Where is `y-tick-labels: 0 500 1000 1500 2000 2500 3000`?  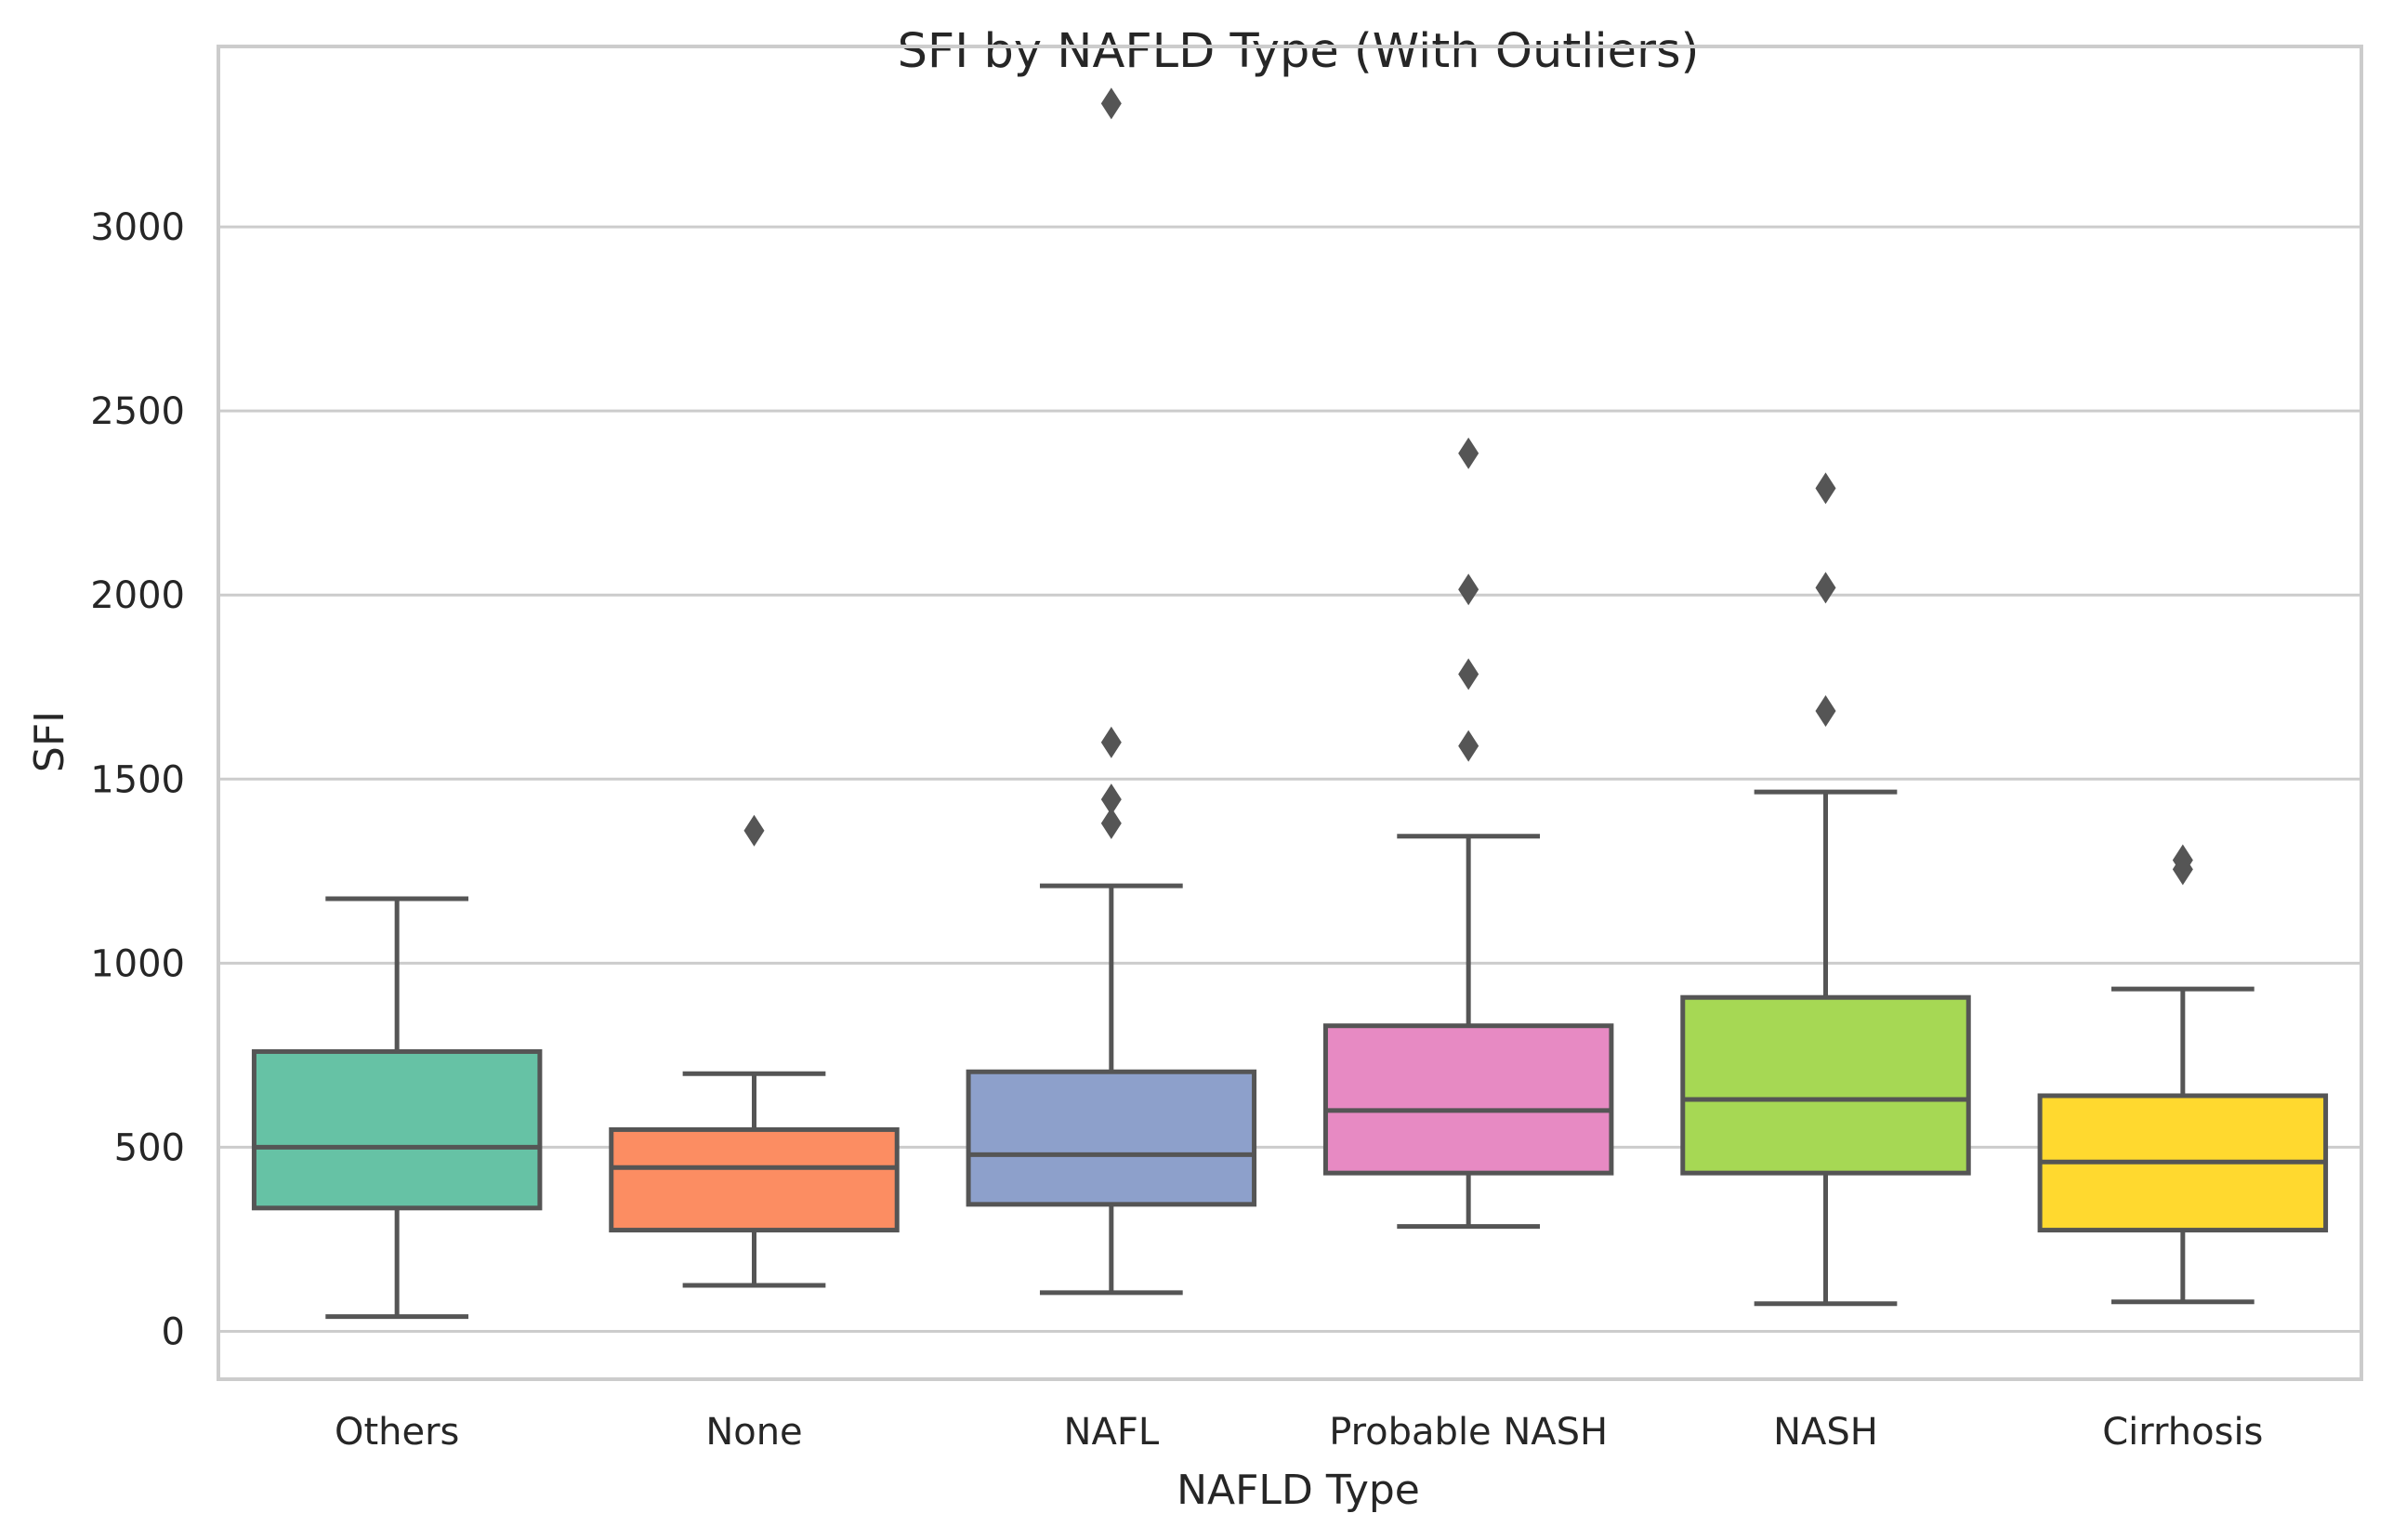
y-tick-labels: 0 500 1000 1500 2000 2500 3000 is located at coordinates (137, 780).